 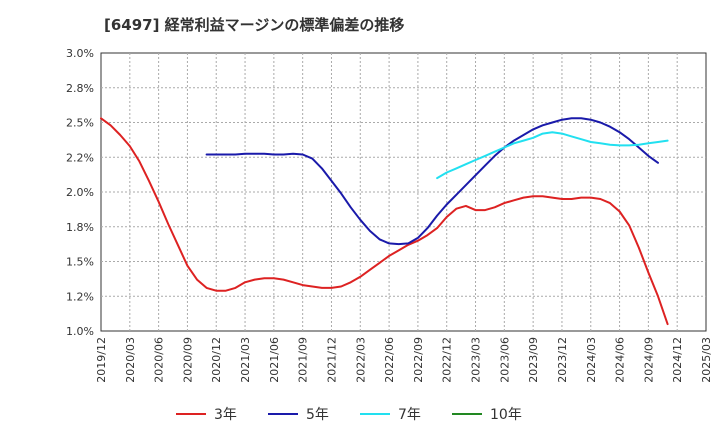 I want to click on y-tick-label: 2.8%, so click(x=80, y=88).